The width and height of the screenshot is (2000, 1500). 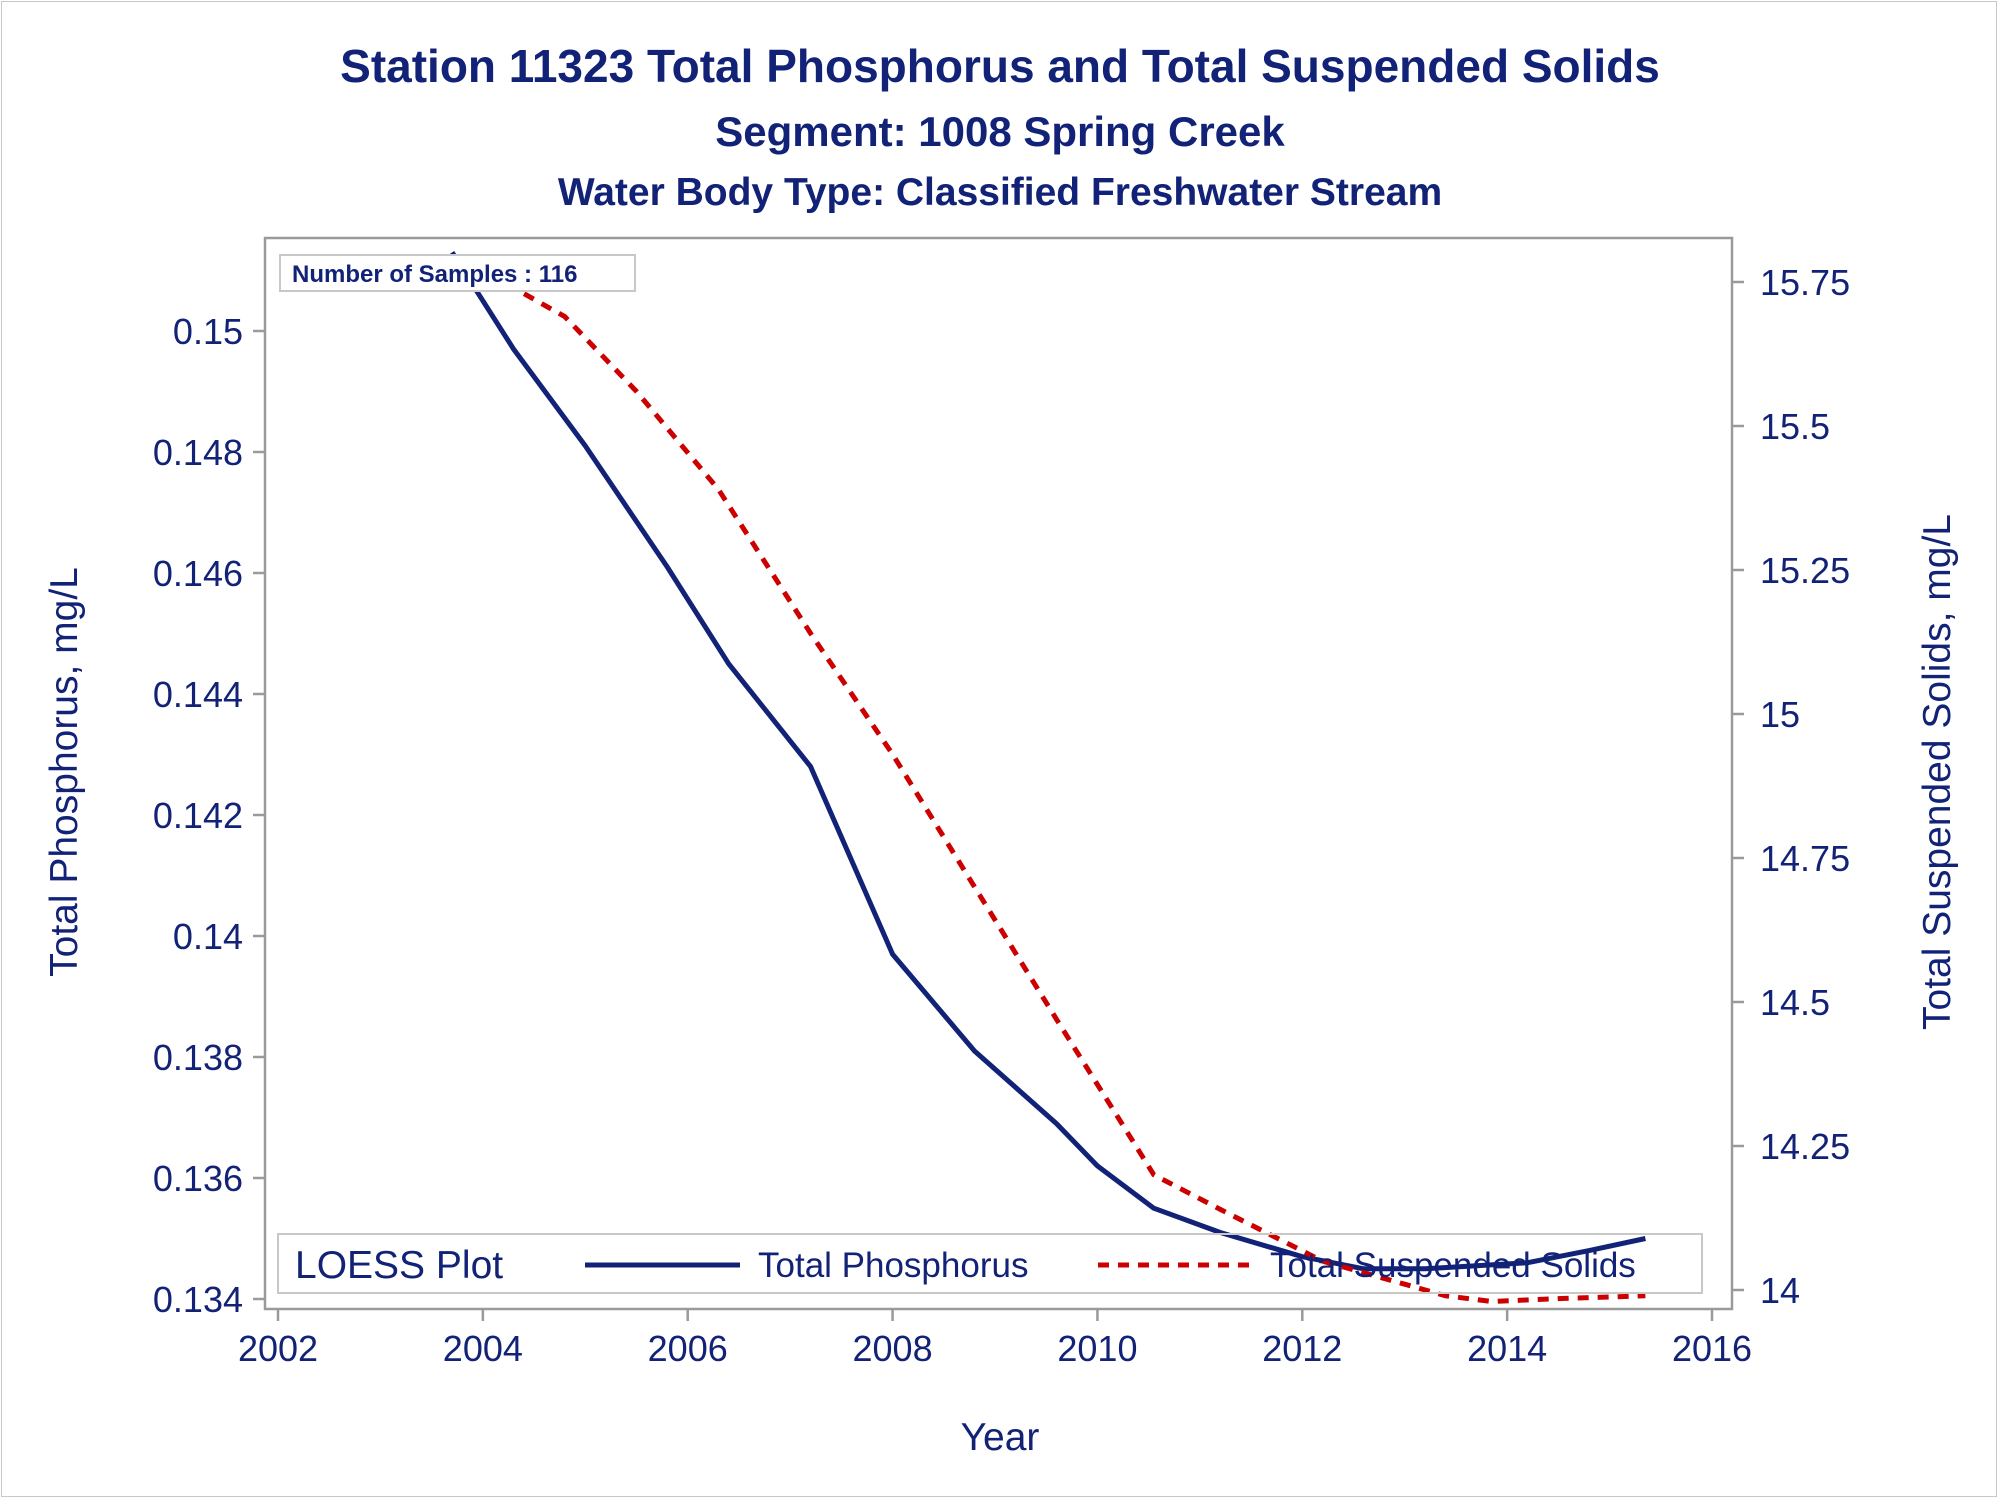 What do you see at coordinates (1805, 282) in the screenshot?
I see `y-right-tick-label: 15.75` at bounding box center [1805, 282].